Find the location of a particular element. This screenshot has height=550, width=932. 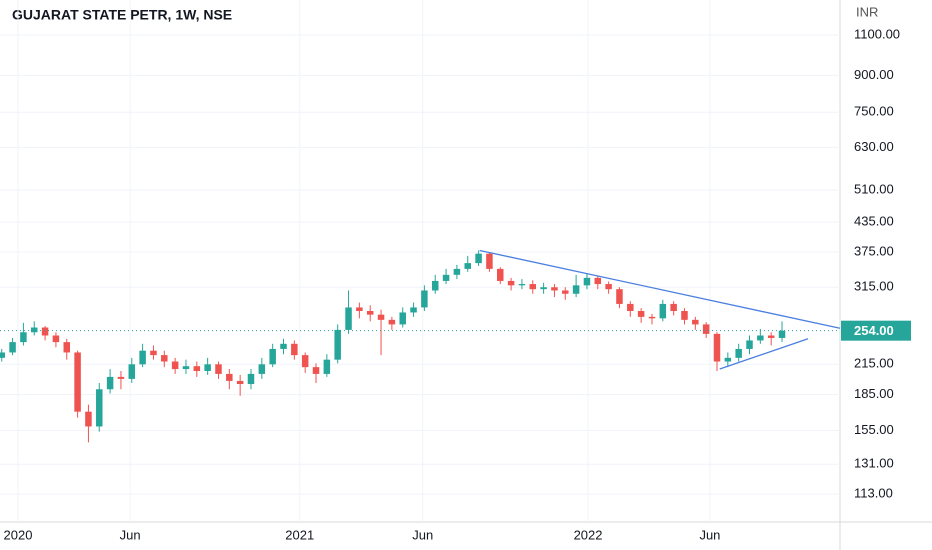

x-tick-label: 2021 is located at coordinates (299, 534).